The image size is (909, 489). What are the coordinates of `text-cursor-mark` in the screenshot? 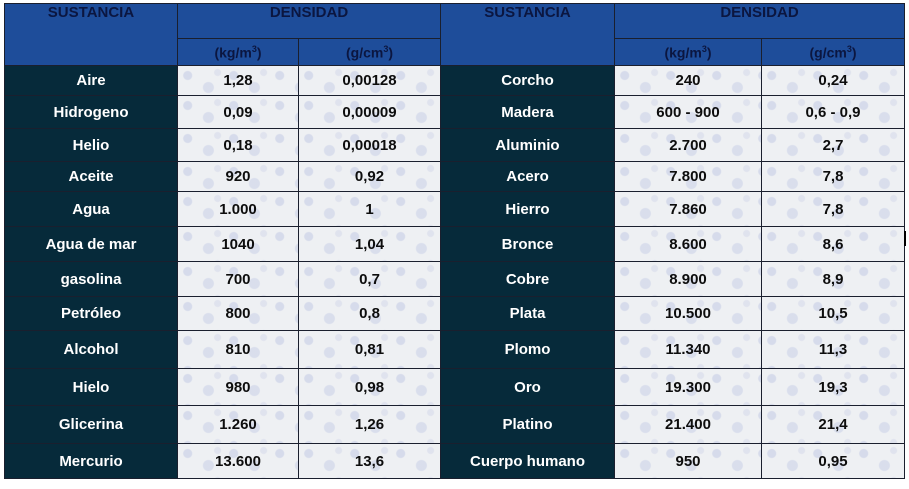 It's located at (905, 238).